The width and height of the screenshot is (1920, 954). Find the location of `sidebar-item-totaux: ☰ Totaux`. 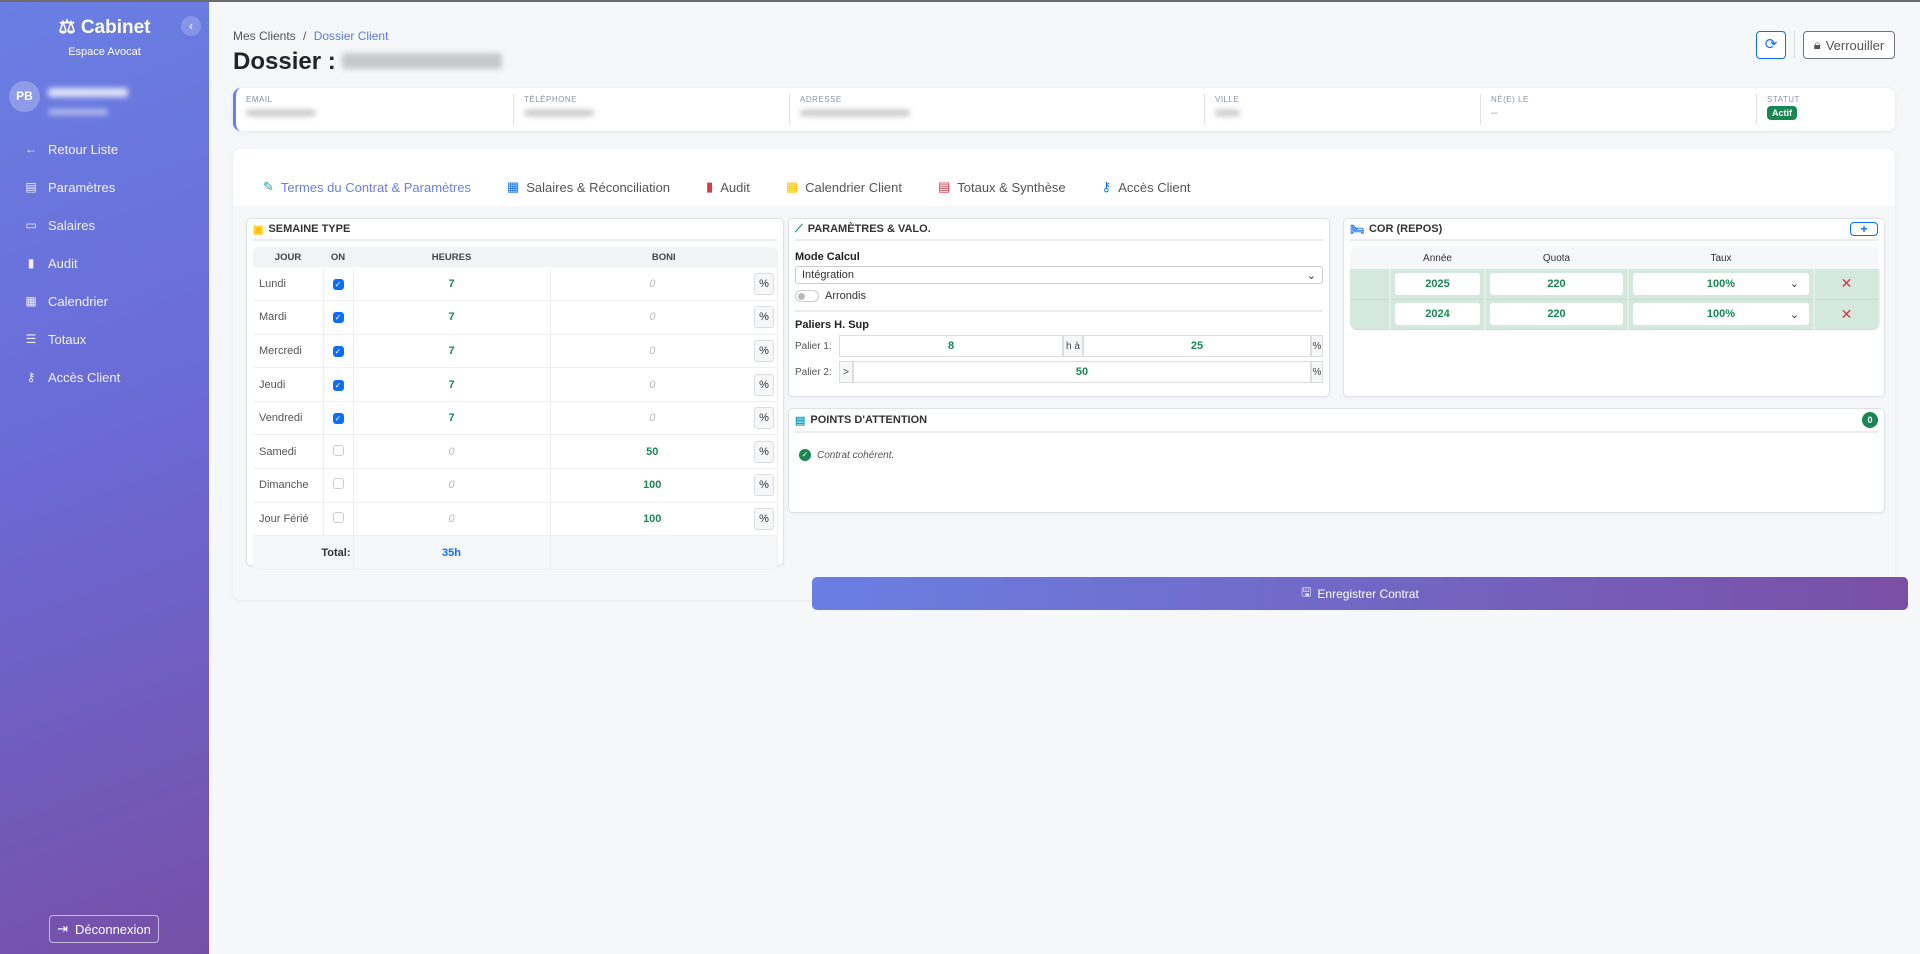

sidebar-item-totaux: ☰ Totaux is located at coordinates (104, 339).